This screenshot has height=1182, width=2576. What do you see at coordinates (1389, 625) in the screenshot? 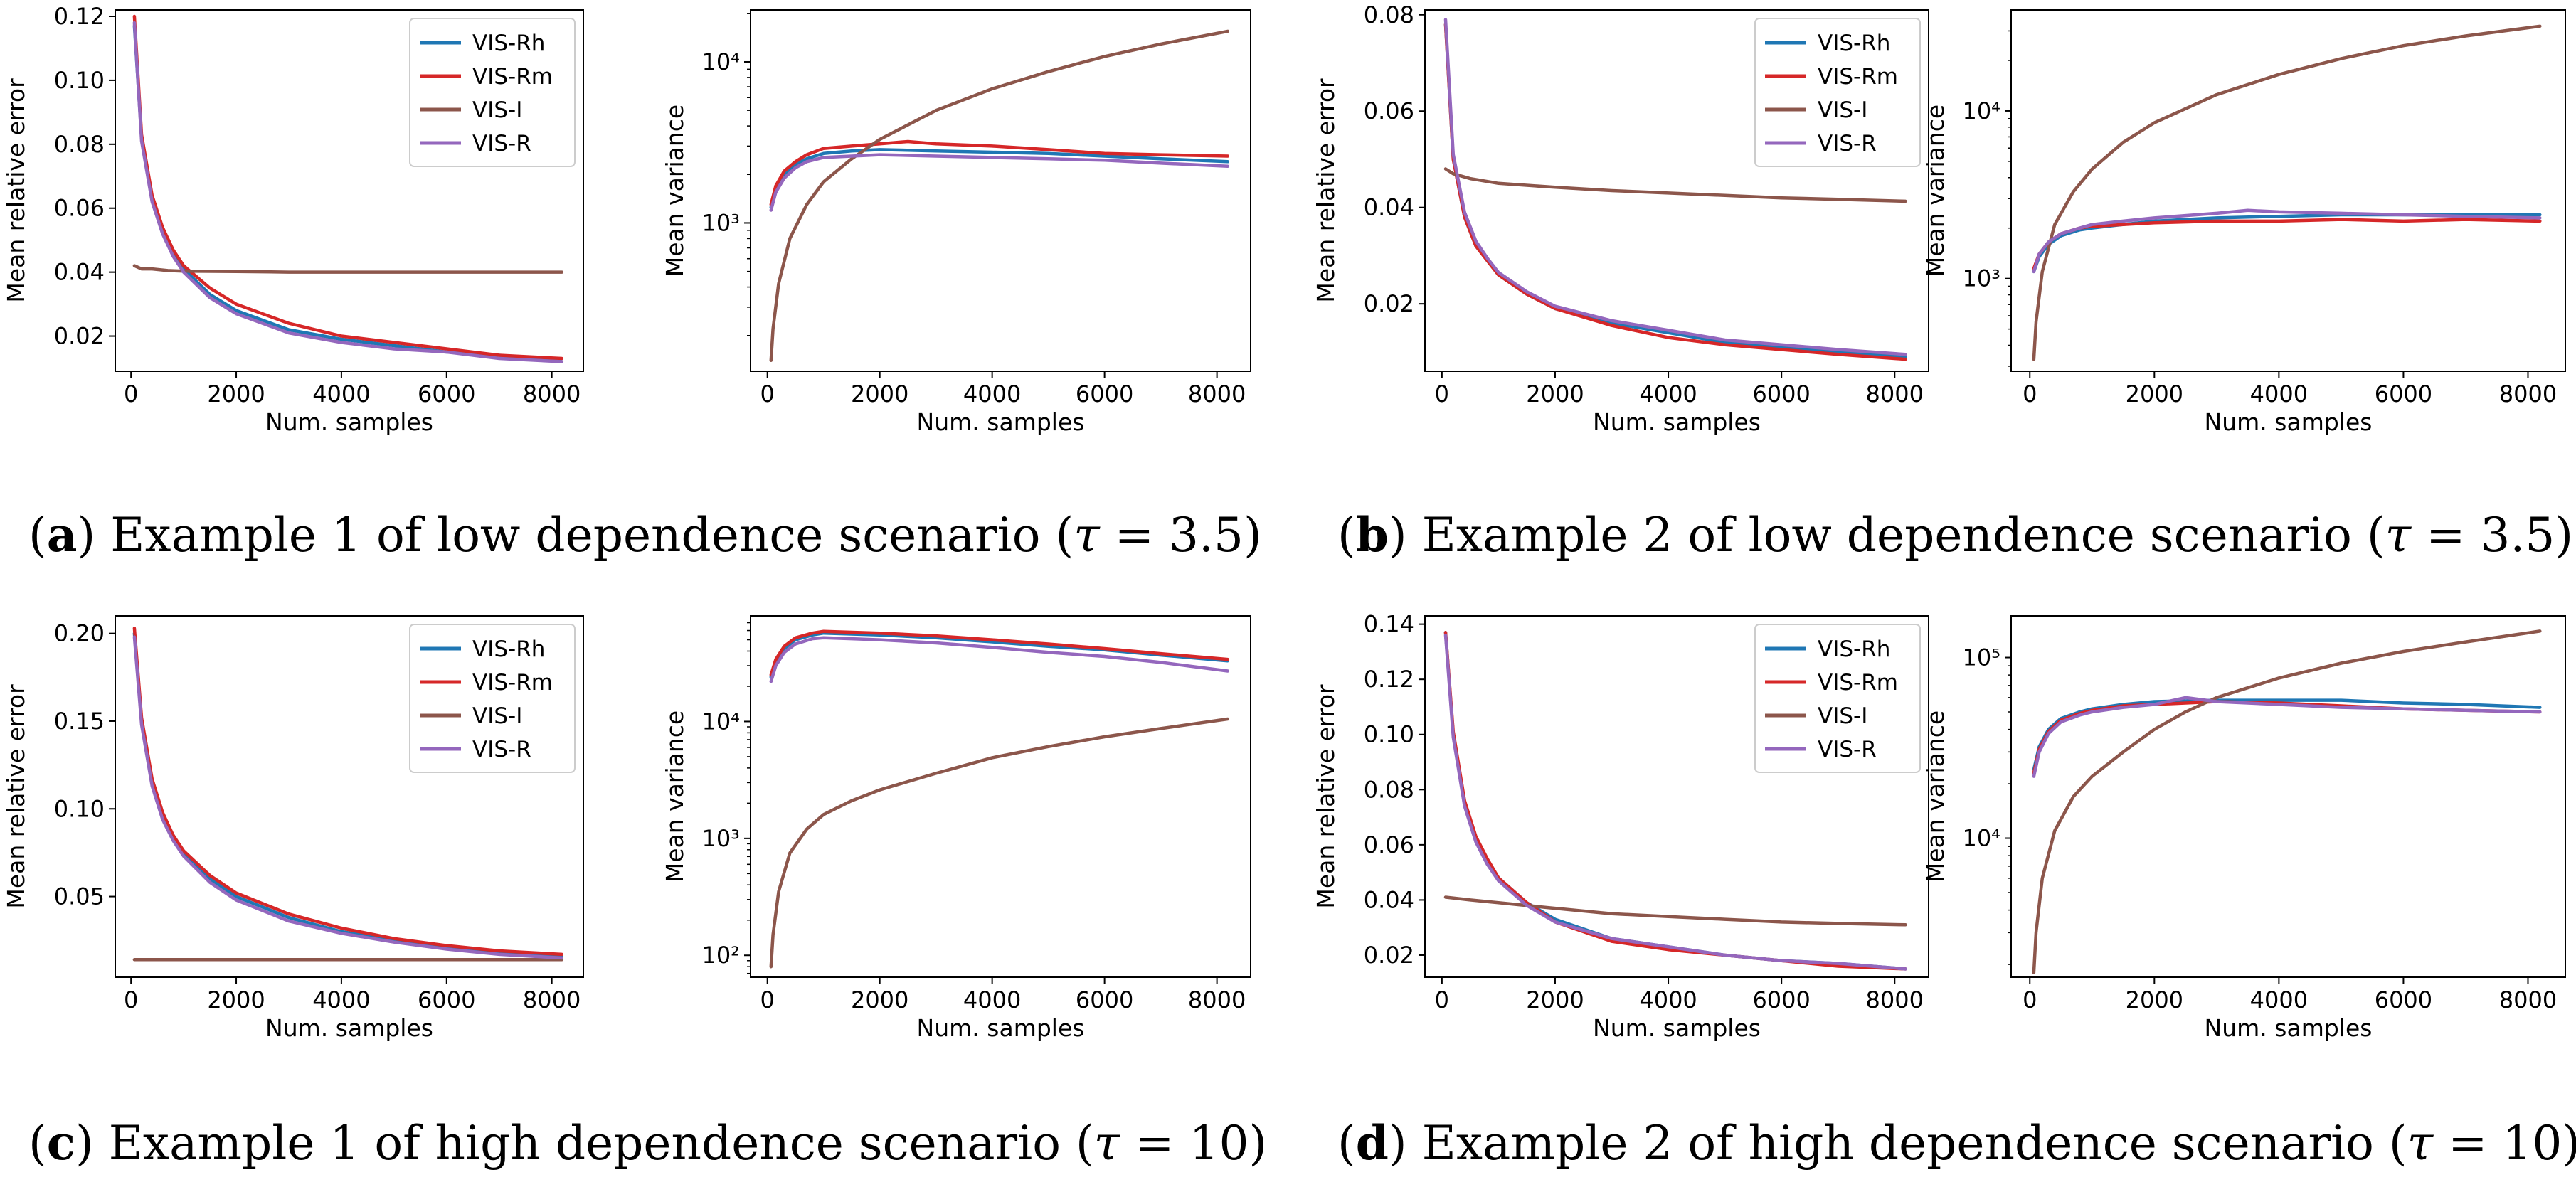
I see `y-tick-label: 0.14` at bounding box center [1389, 625].